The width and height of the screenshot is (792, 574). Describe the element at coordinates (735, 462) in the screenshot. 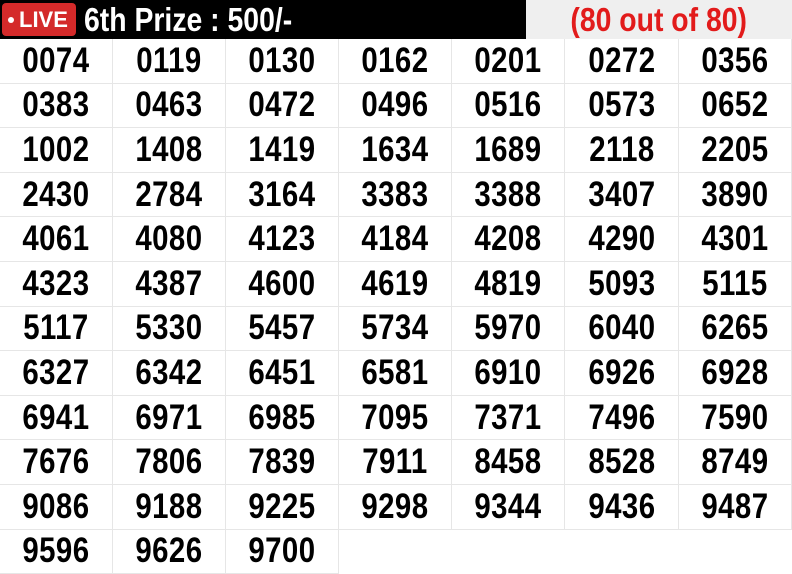

I see `number-cell: 8749` at that location.